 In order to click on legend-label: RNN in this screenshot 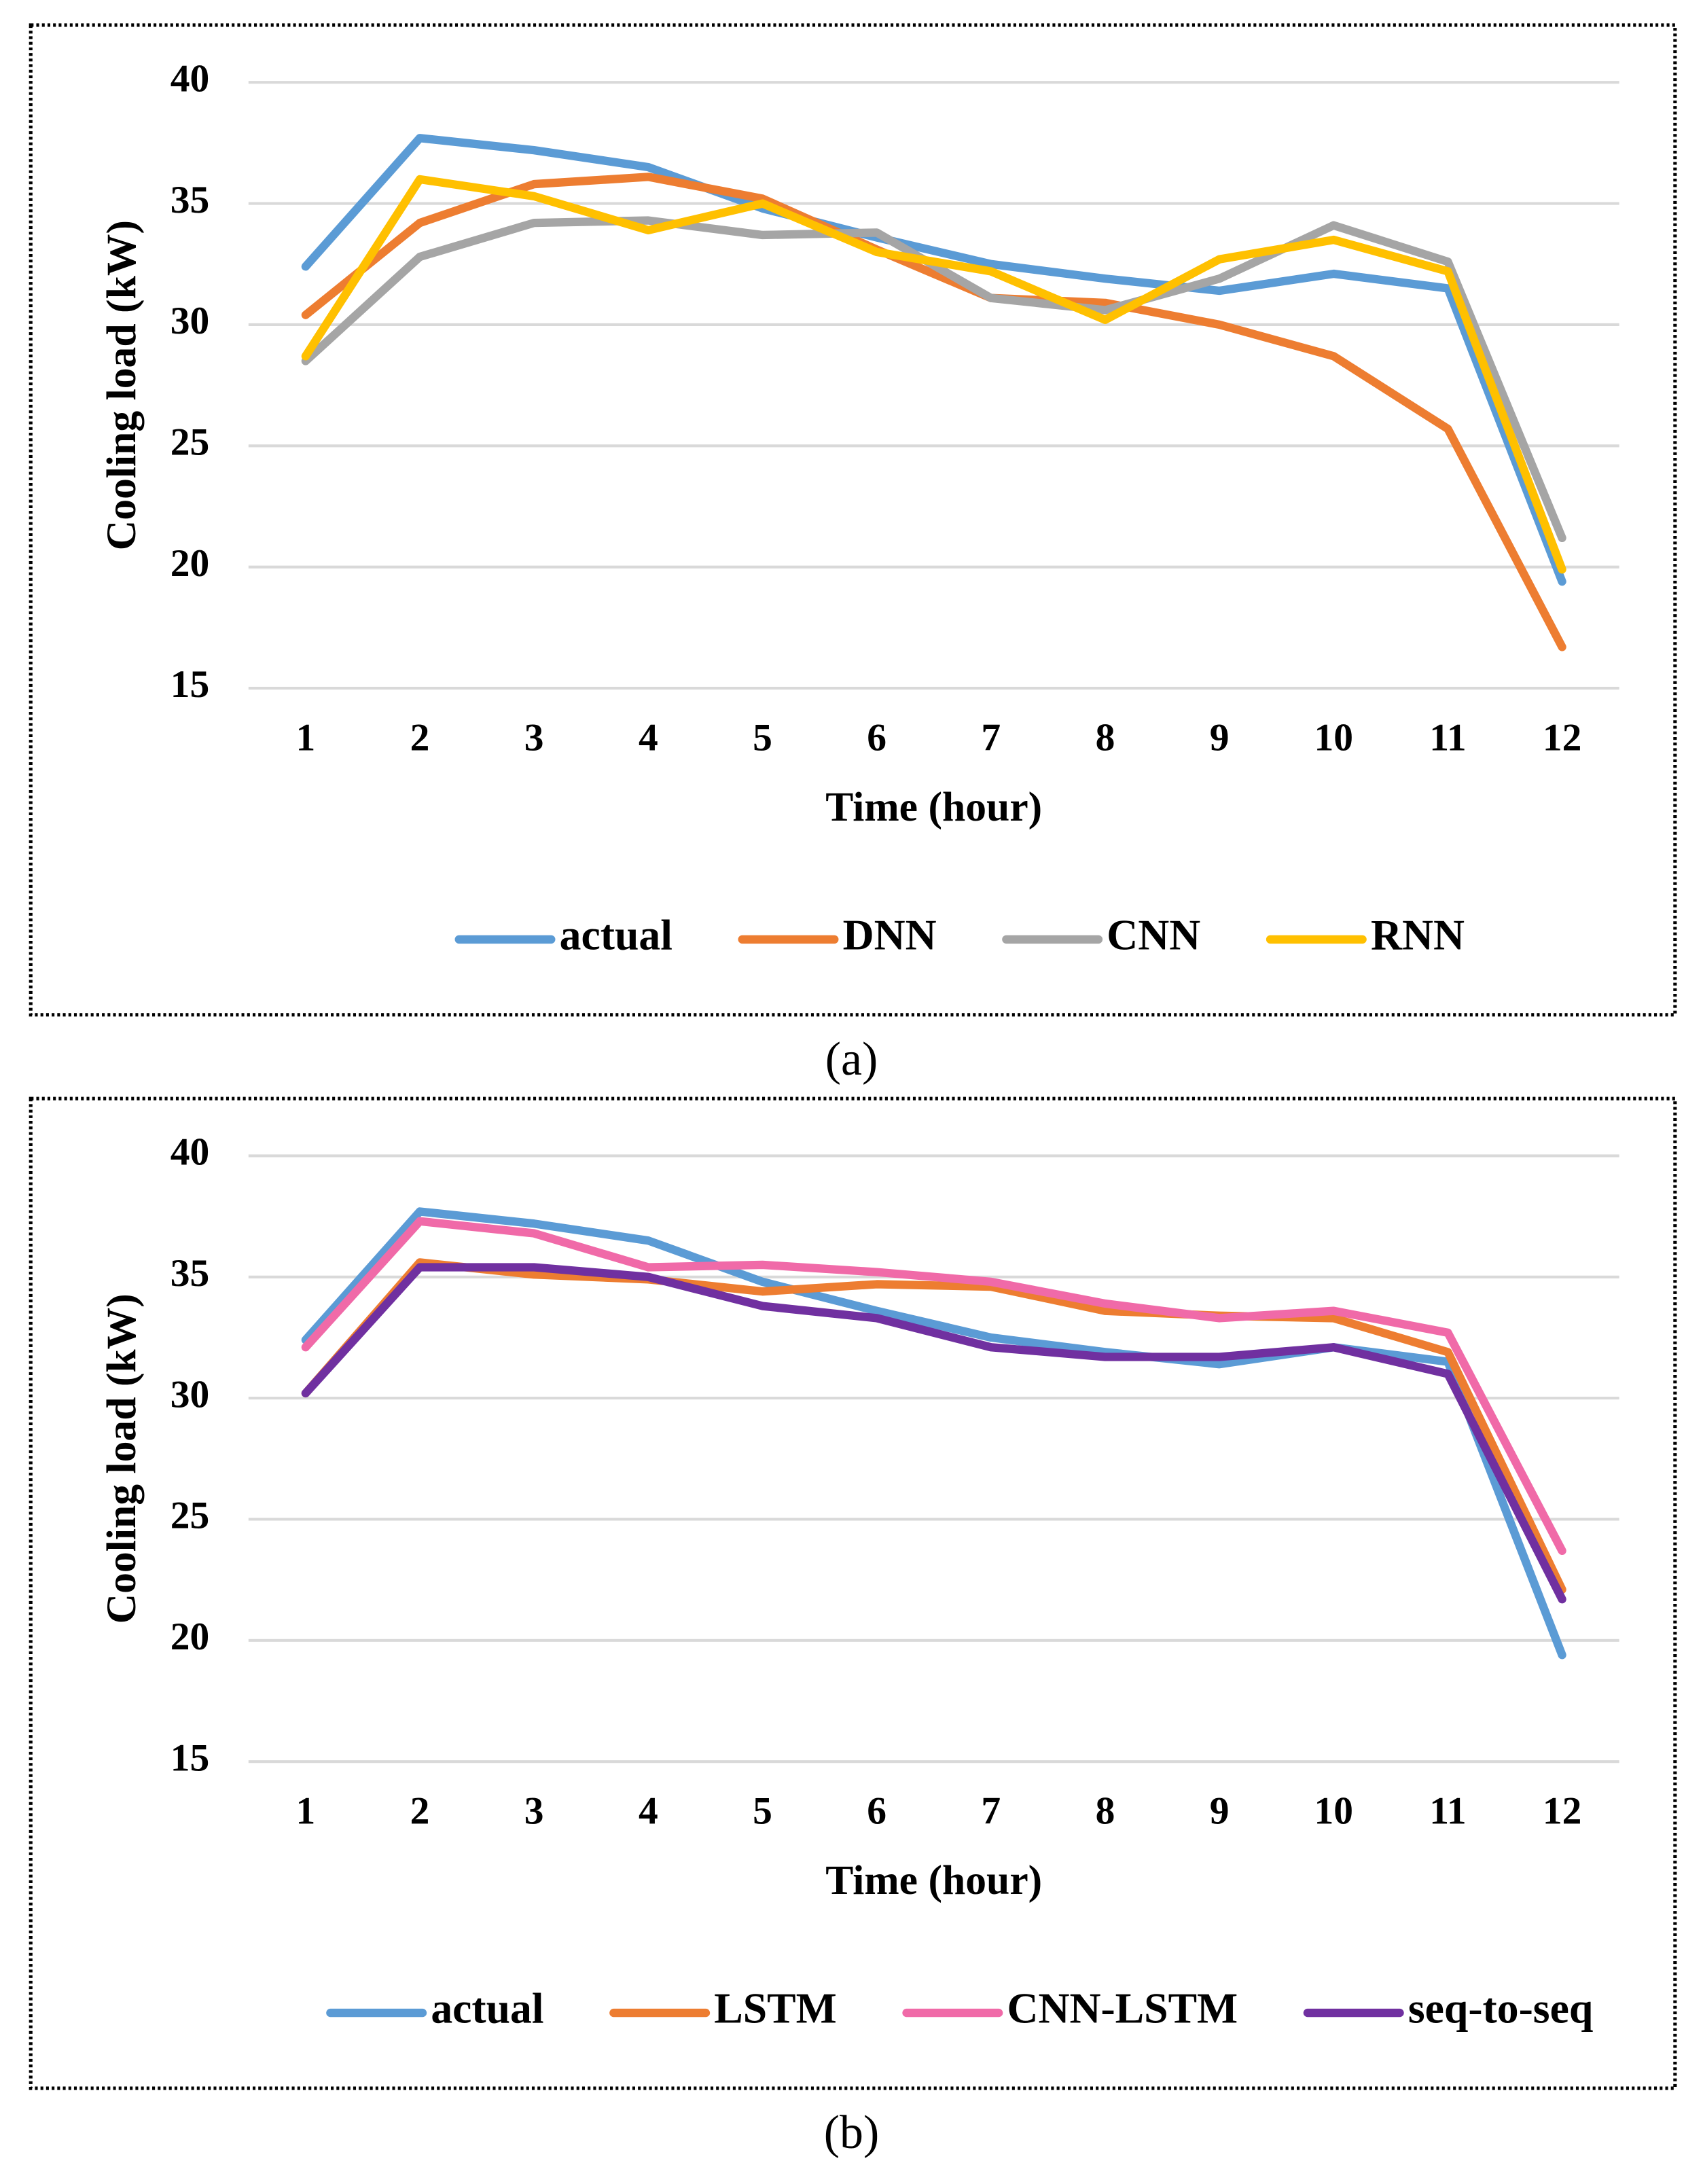, I will do `click(1418, 935)`.